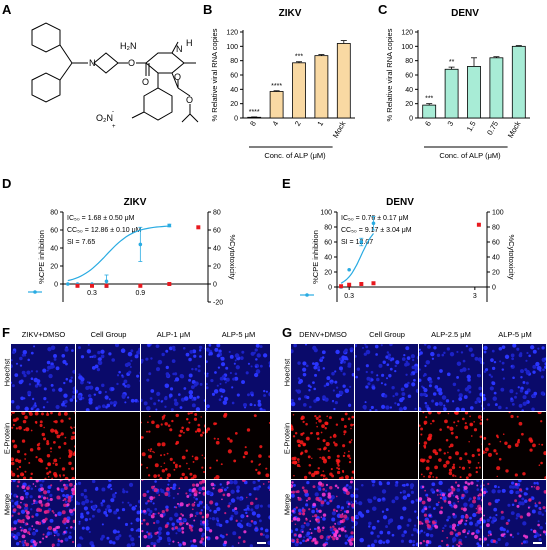 Image resolution: width=547 pixels, height=550 pixels. What do you see at coordinates (218, 303) in the screenshot?
I see `zikv-dose-y2-tick-label: -20` at bounding box center [218, 303].